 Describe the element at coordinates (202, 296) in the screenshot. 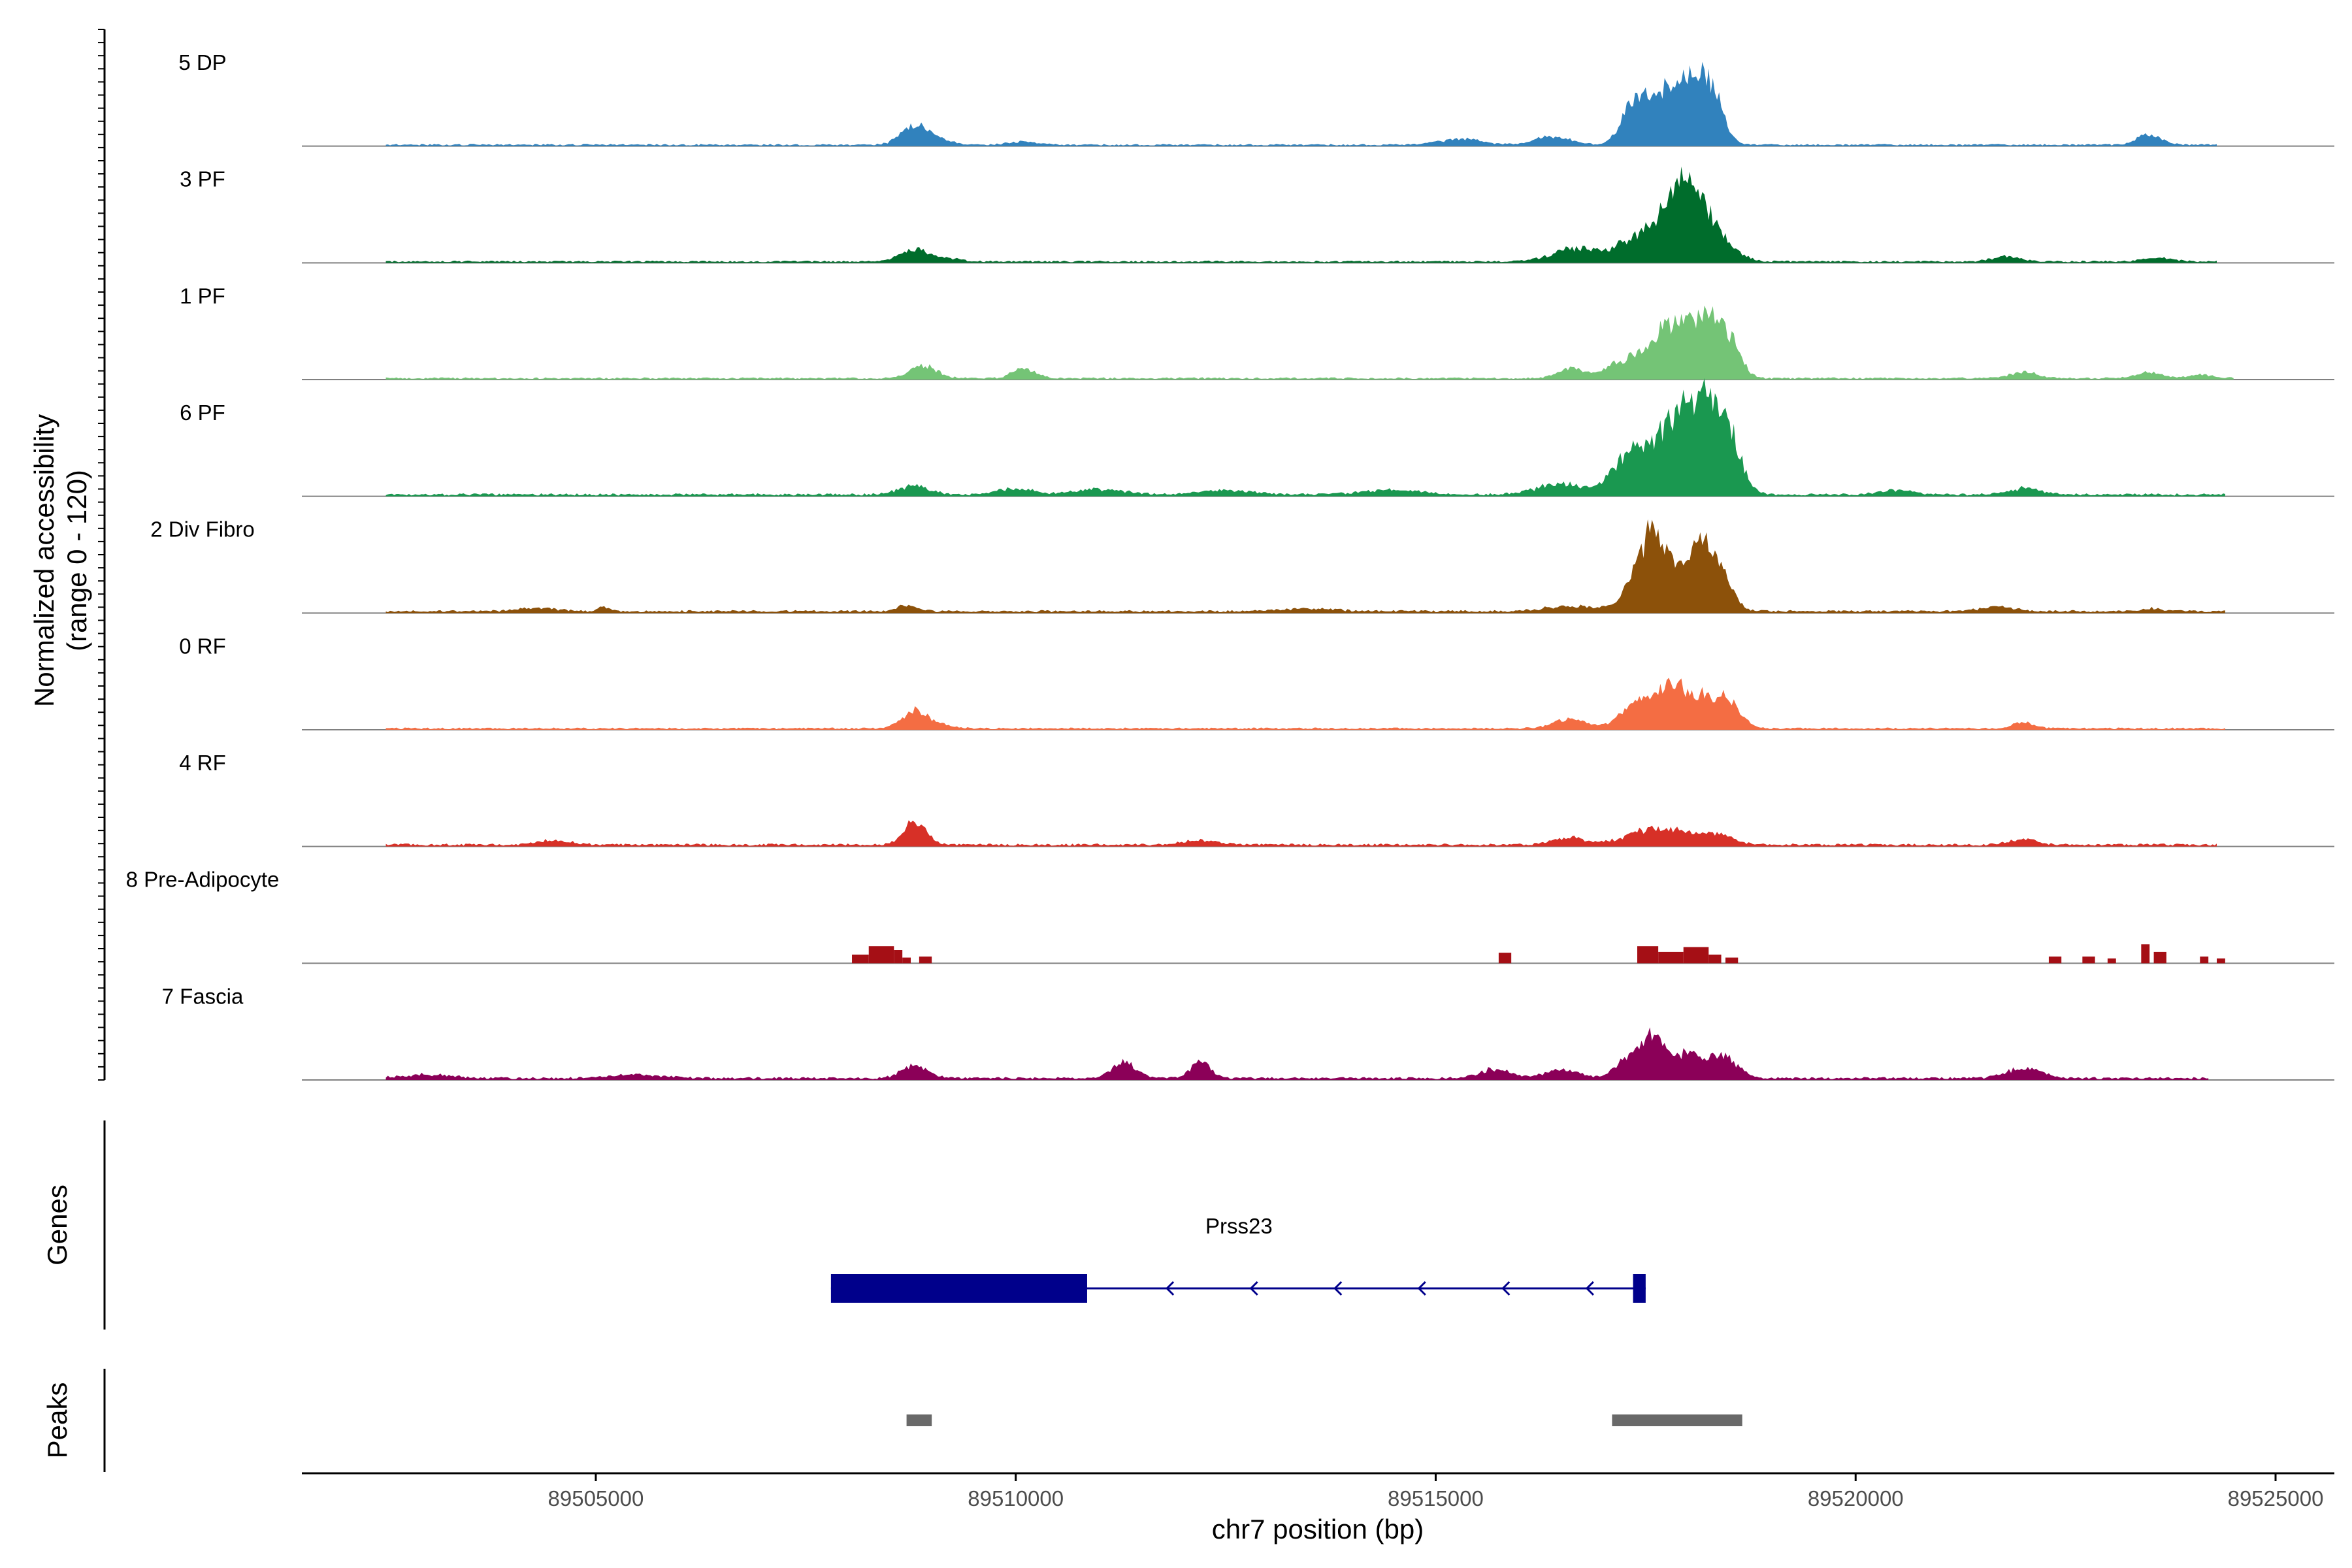

I see `track-label: 1 PF` at that location.